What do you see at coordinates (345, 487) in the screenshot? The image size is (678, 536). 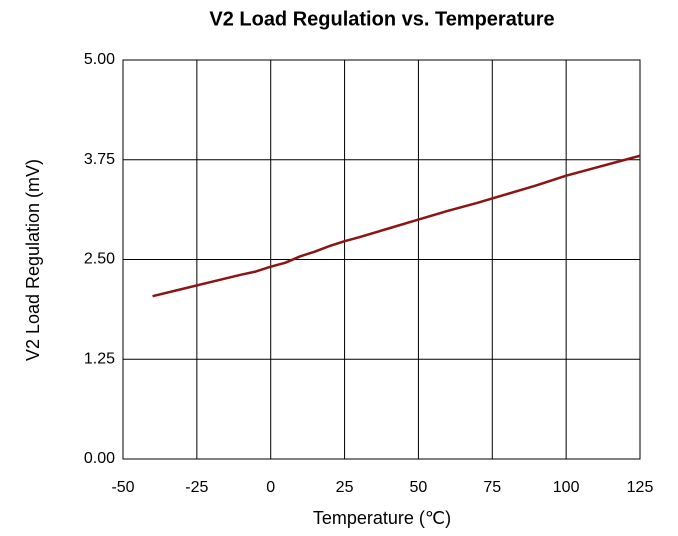 I see `x-tick-label: 25` at bounding box center [345, 487].